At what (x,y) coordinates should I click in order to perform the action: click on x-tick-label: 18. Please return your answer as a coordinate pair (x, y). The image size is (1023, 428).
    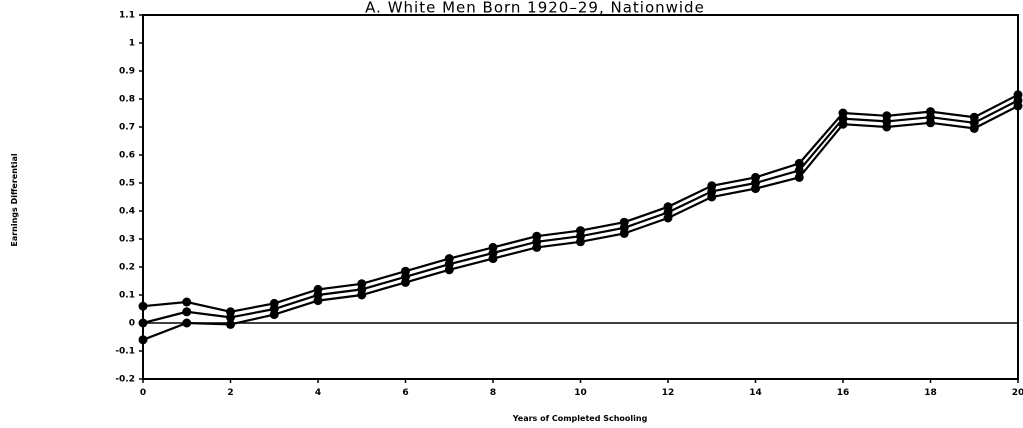
    Looking at the image, I should click on (930, 393).